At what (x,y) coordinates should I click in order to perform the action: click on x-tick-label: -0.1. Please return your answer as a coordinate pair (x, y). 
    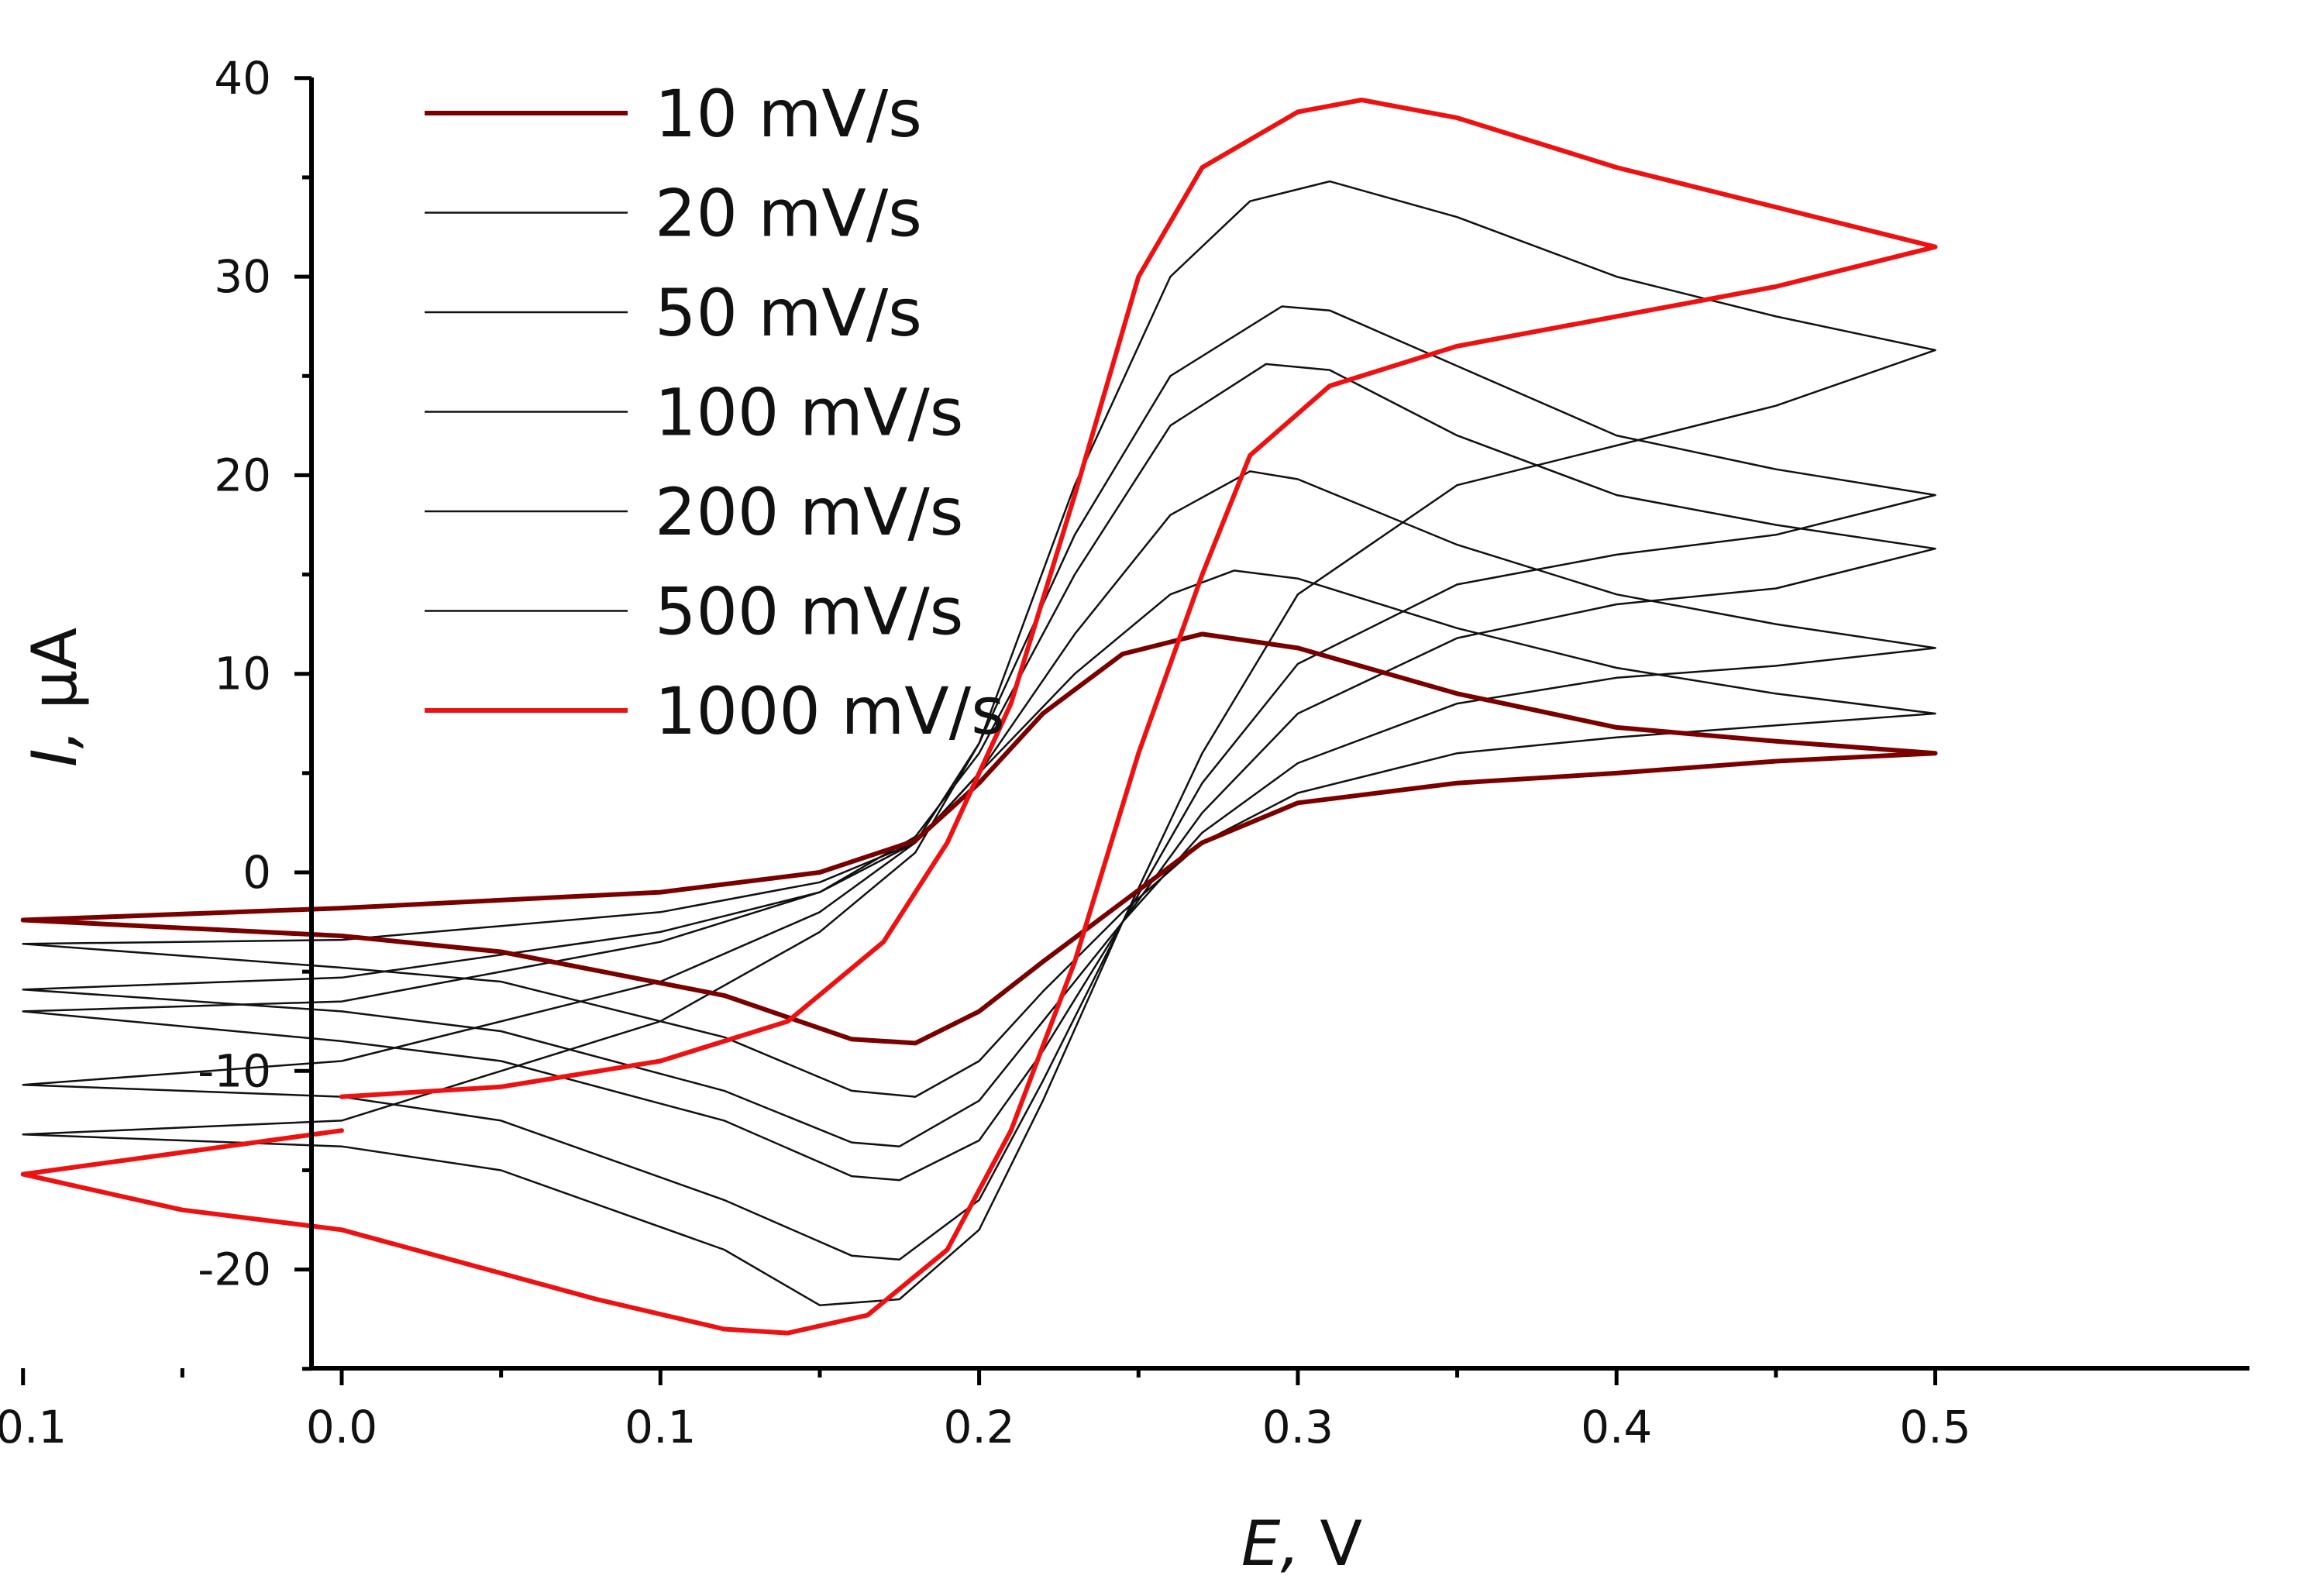
    Looking at the image, I should click on (33, 1427).